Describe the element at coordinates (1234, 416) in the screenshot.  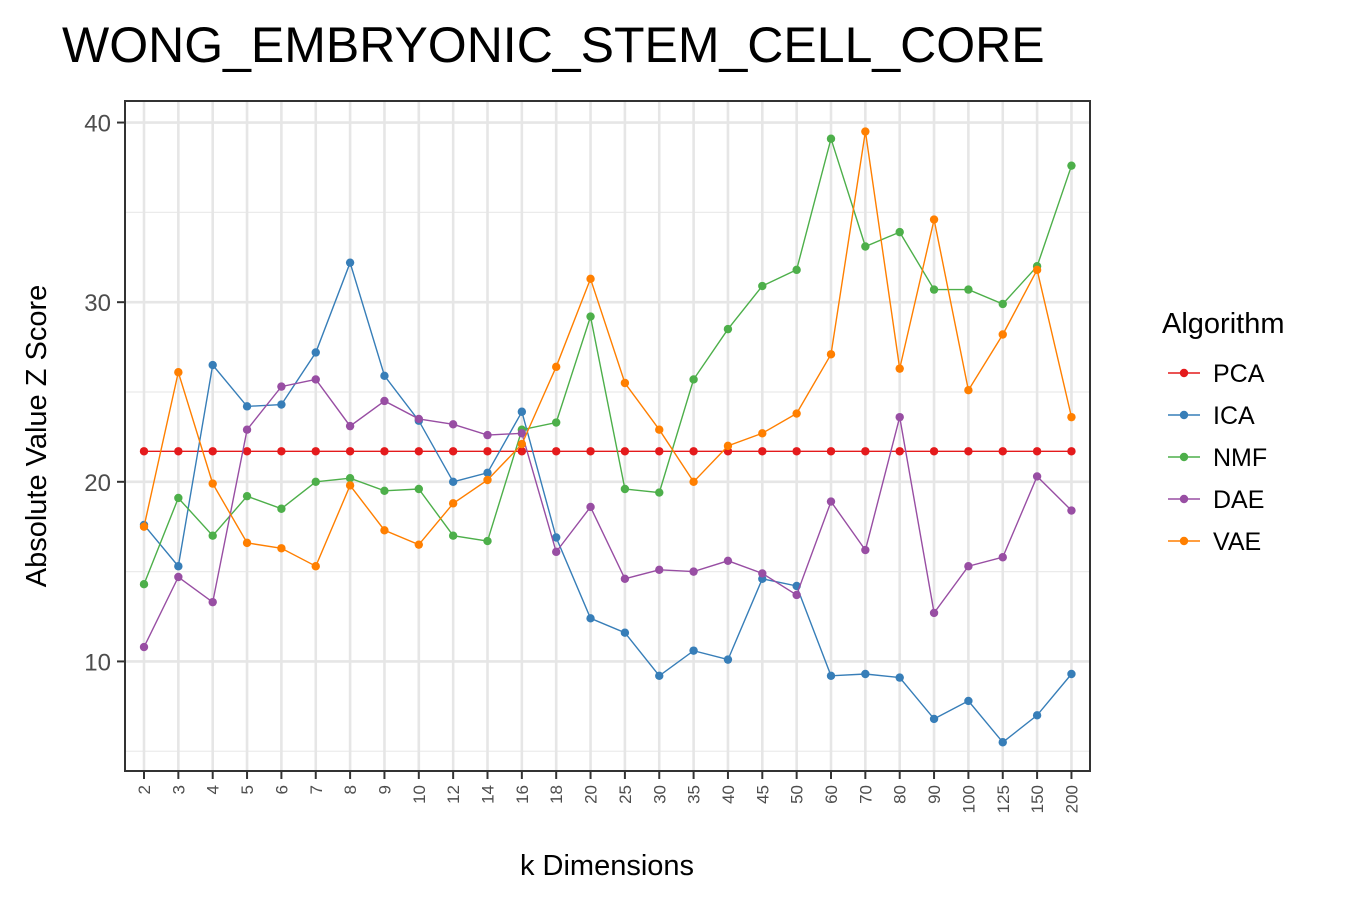
I see `legend-label: ICA` at that location.